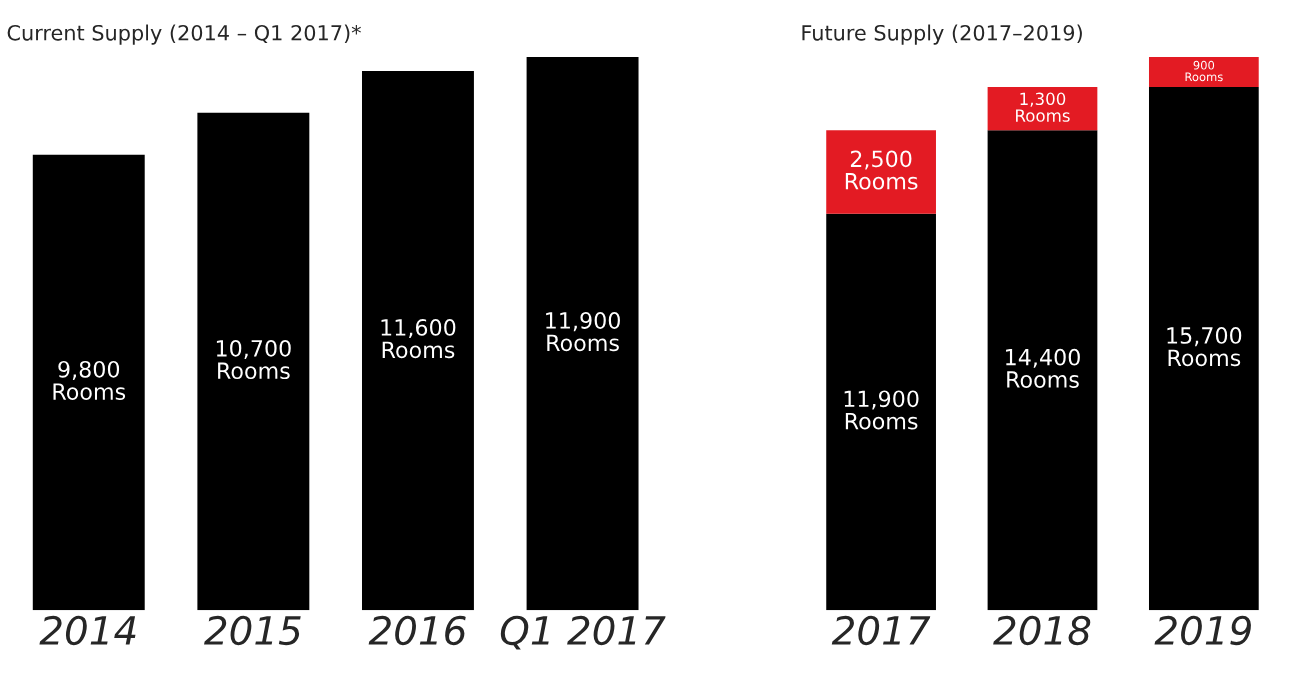 The width and height of the screenshot is (1291, 678). I want to click on x-tick-label: 2017, so click(881, 630).